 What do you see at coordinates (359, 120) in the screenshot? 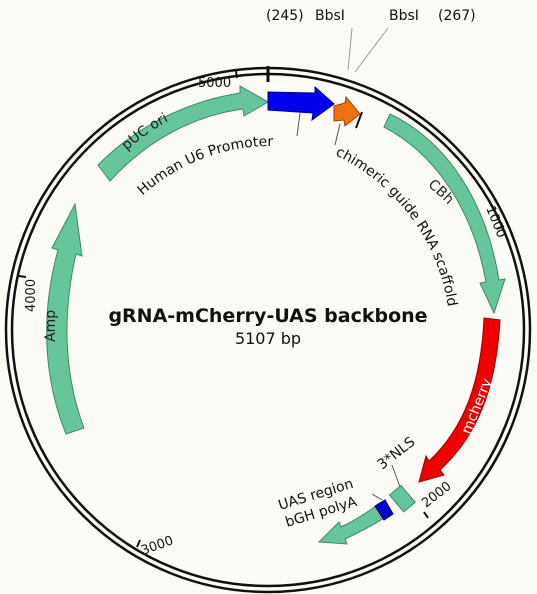
I see `chimeric-terminator-tick` at bounding box center [359, 120].